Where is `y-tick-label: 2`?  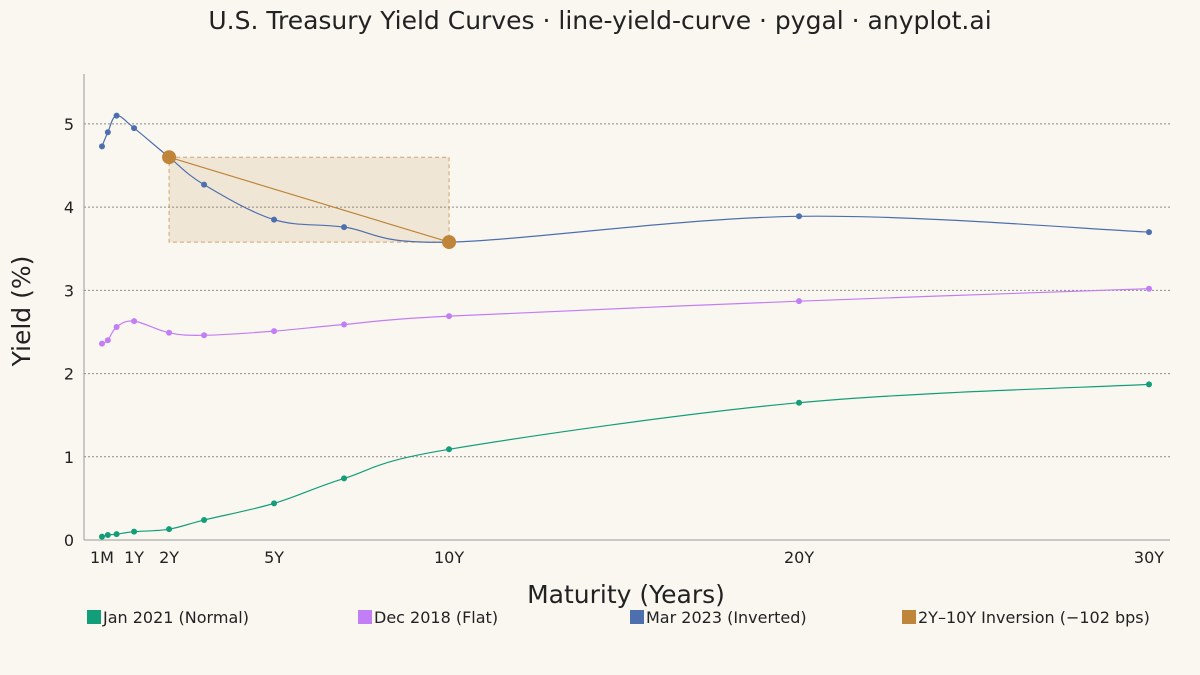
y-tick-label: 2 is located at coordinates (69, 374).